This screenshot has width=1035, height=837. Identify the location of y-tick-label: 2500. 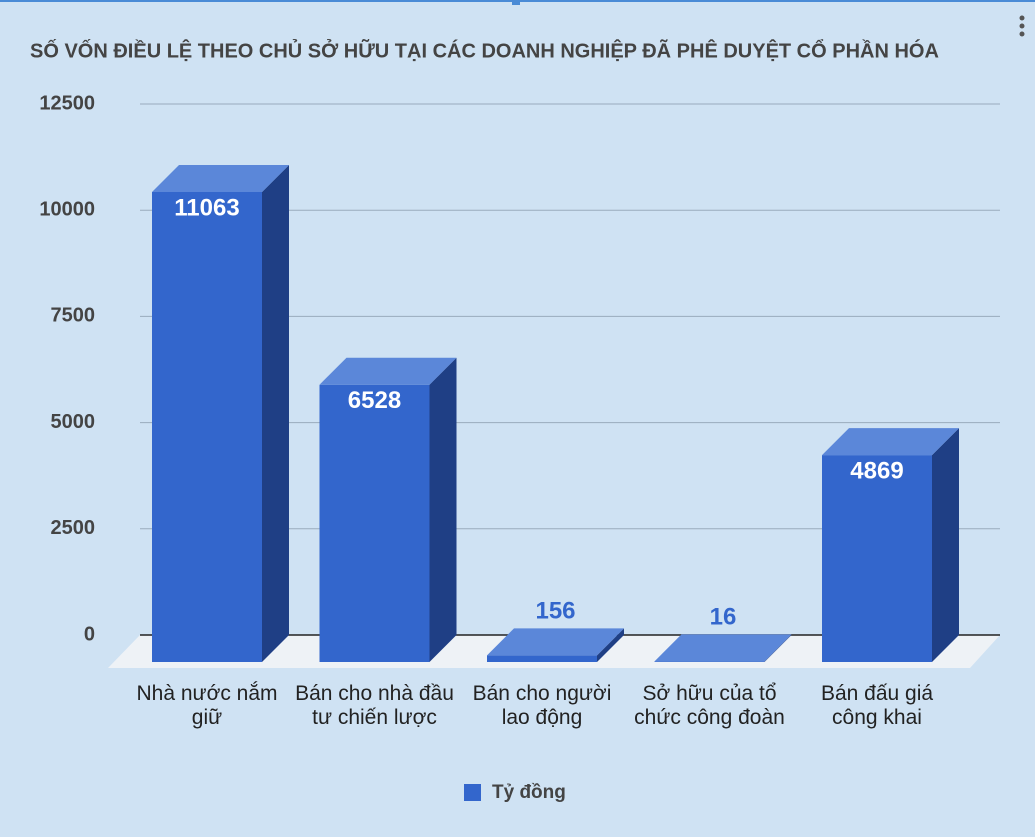
(73, 528).